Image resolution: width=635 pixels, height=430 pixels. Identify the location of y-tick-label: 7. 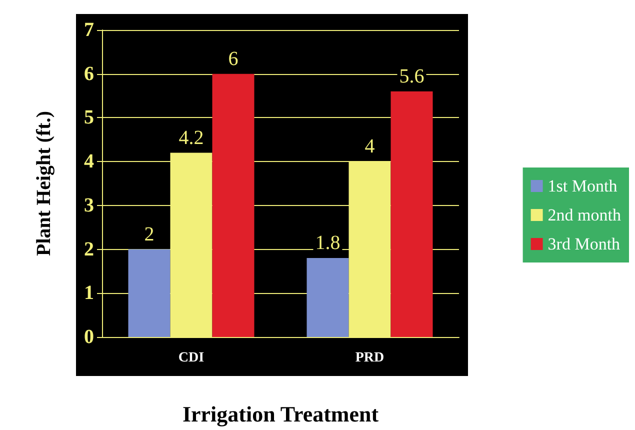
(89, 30).